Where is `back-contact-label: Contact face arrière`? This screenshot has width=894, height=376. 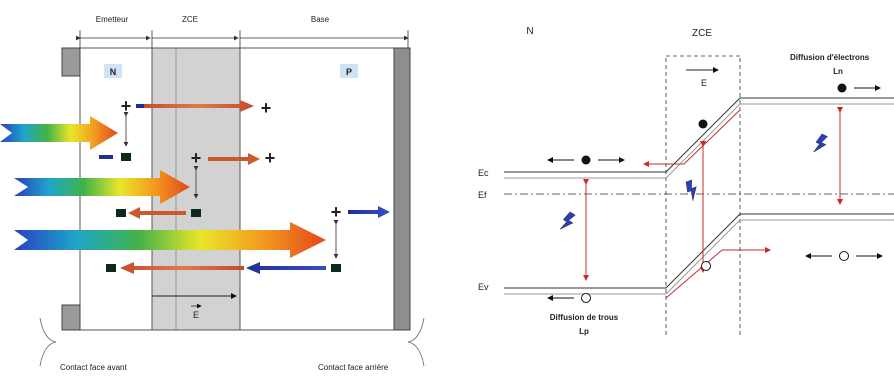 back-contact-label: Contact face arrière is located at coordinates (353, 367).